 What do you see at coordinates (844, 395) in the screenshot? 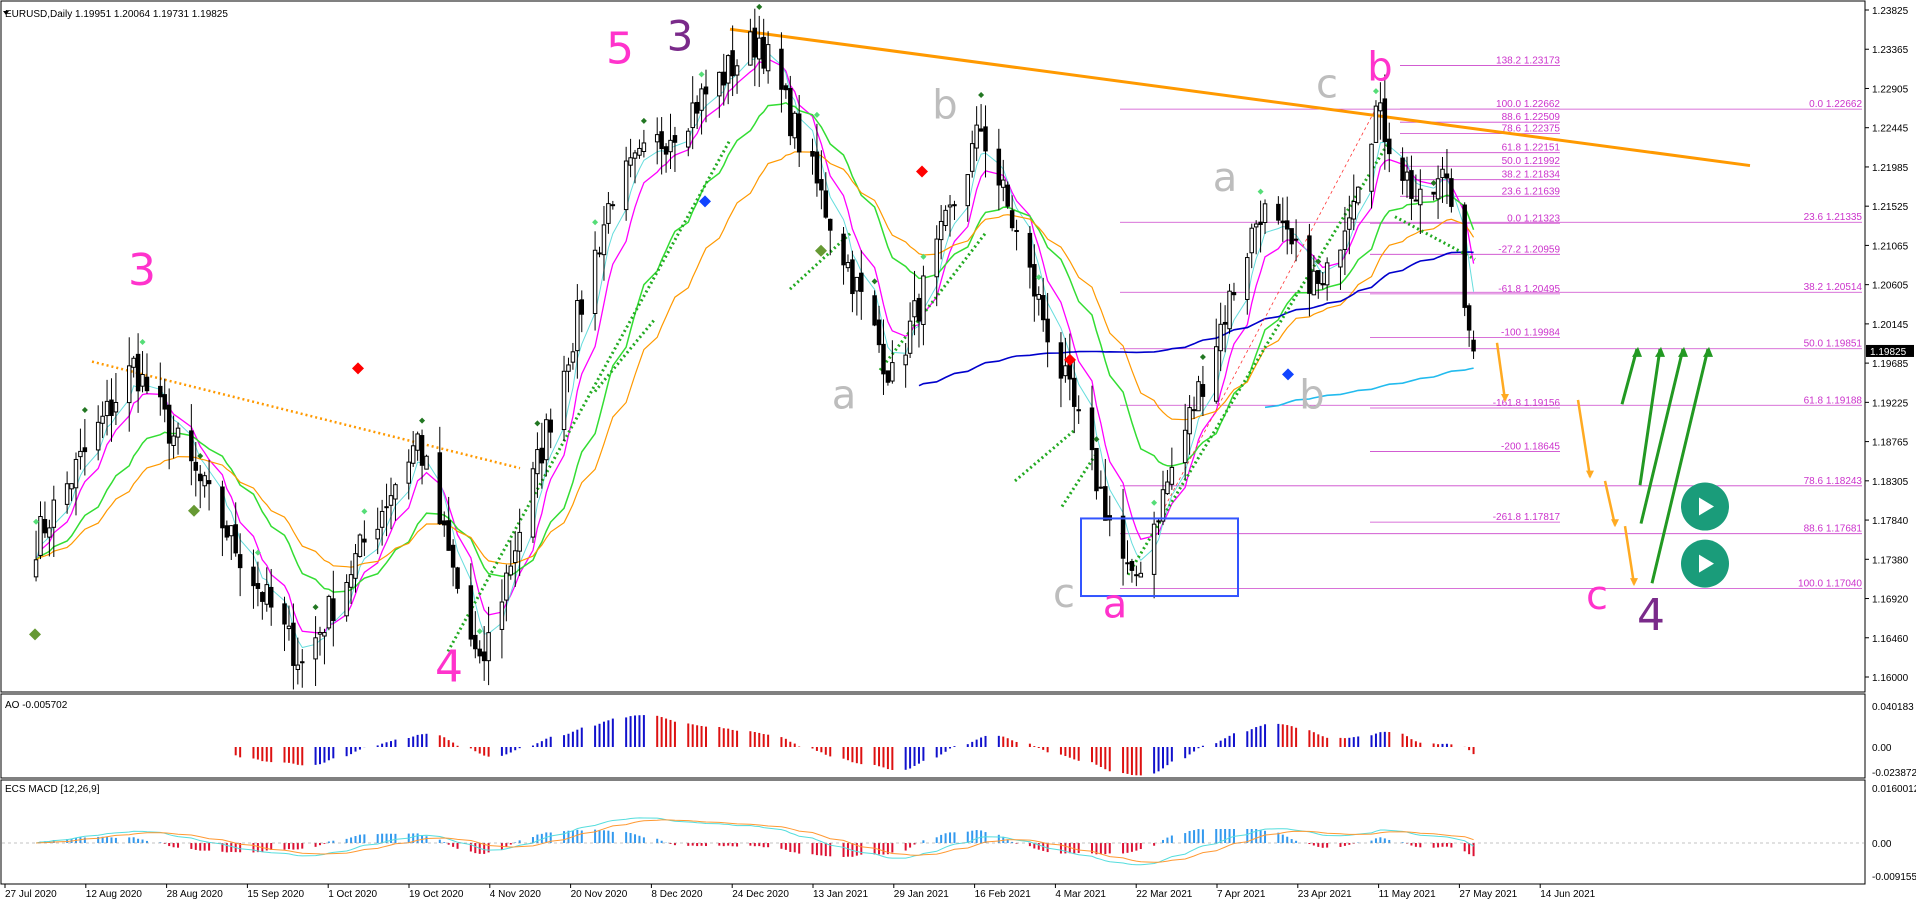
I see `wave-label-grey: a` at bounding box center [844, 395].